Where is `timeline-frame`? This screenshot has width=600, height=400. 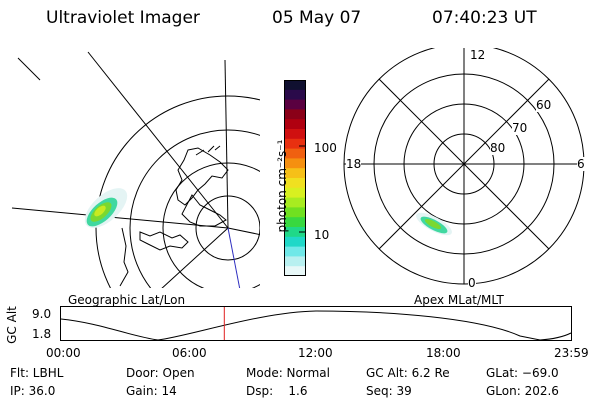 timeline-frame is located at coordinates (316, 323).